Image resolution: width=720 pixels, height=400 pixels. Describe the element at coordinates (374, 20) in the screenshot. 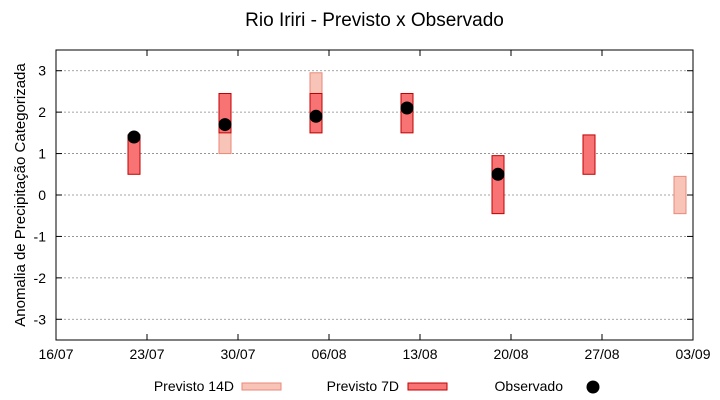

I see `chart-title: Rio Iriri - Previsto x Observado` at that location.